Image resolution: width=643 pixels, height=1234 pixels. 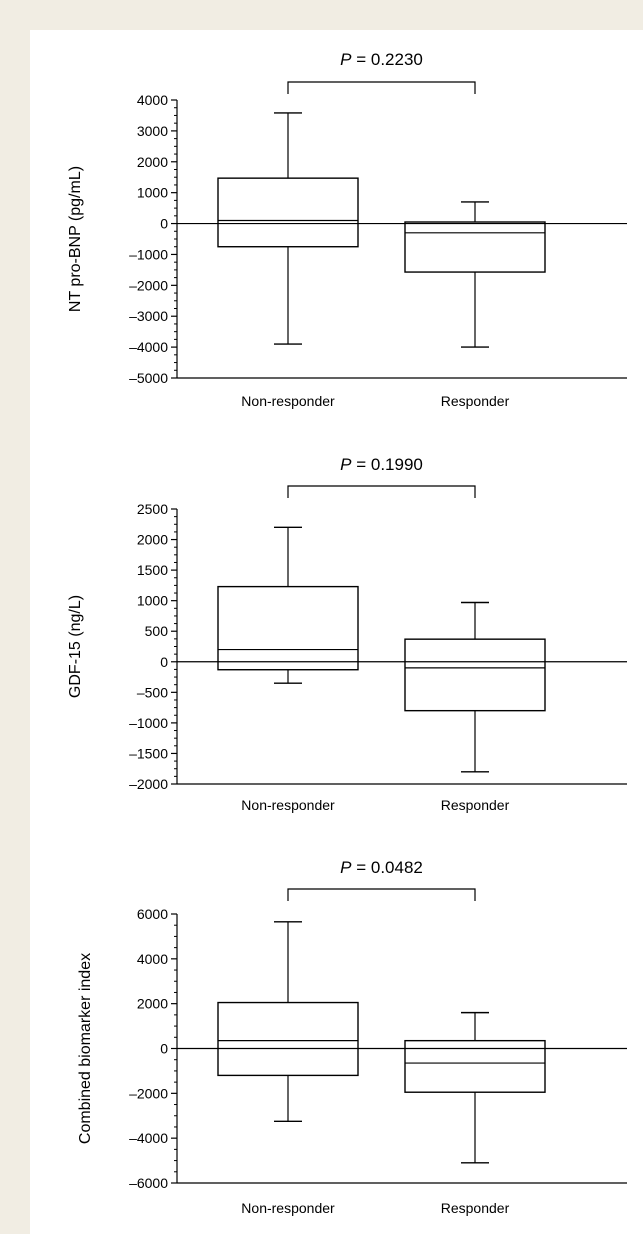 What do you see at coordinates (148, 1183) in the screenshot?
I see `y-tick-label: –6000` at bounding box center [148, 1183].